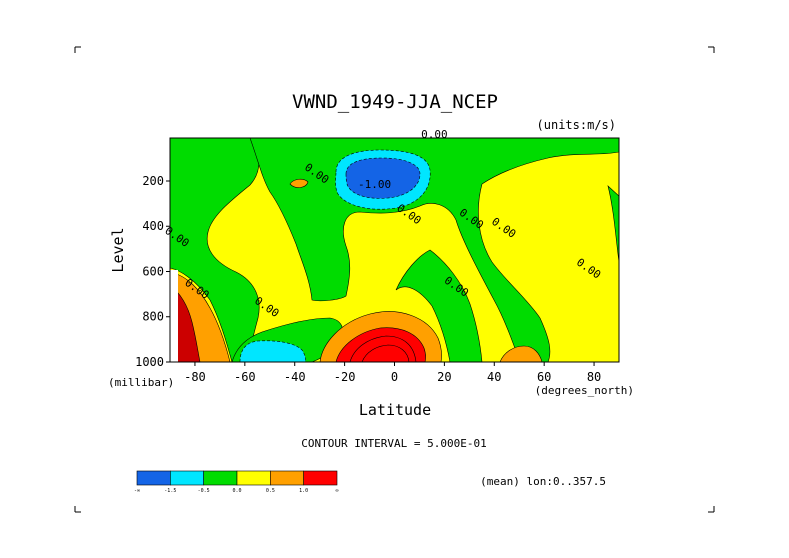 The height and width of the screenshot is (558, 789). I want to click on blue-region-upper-jet, so click(383, 178).